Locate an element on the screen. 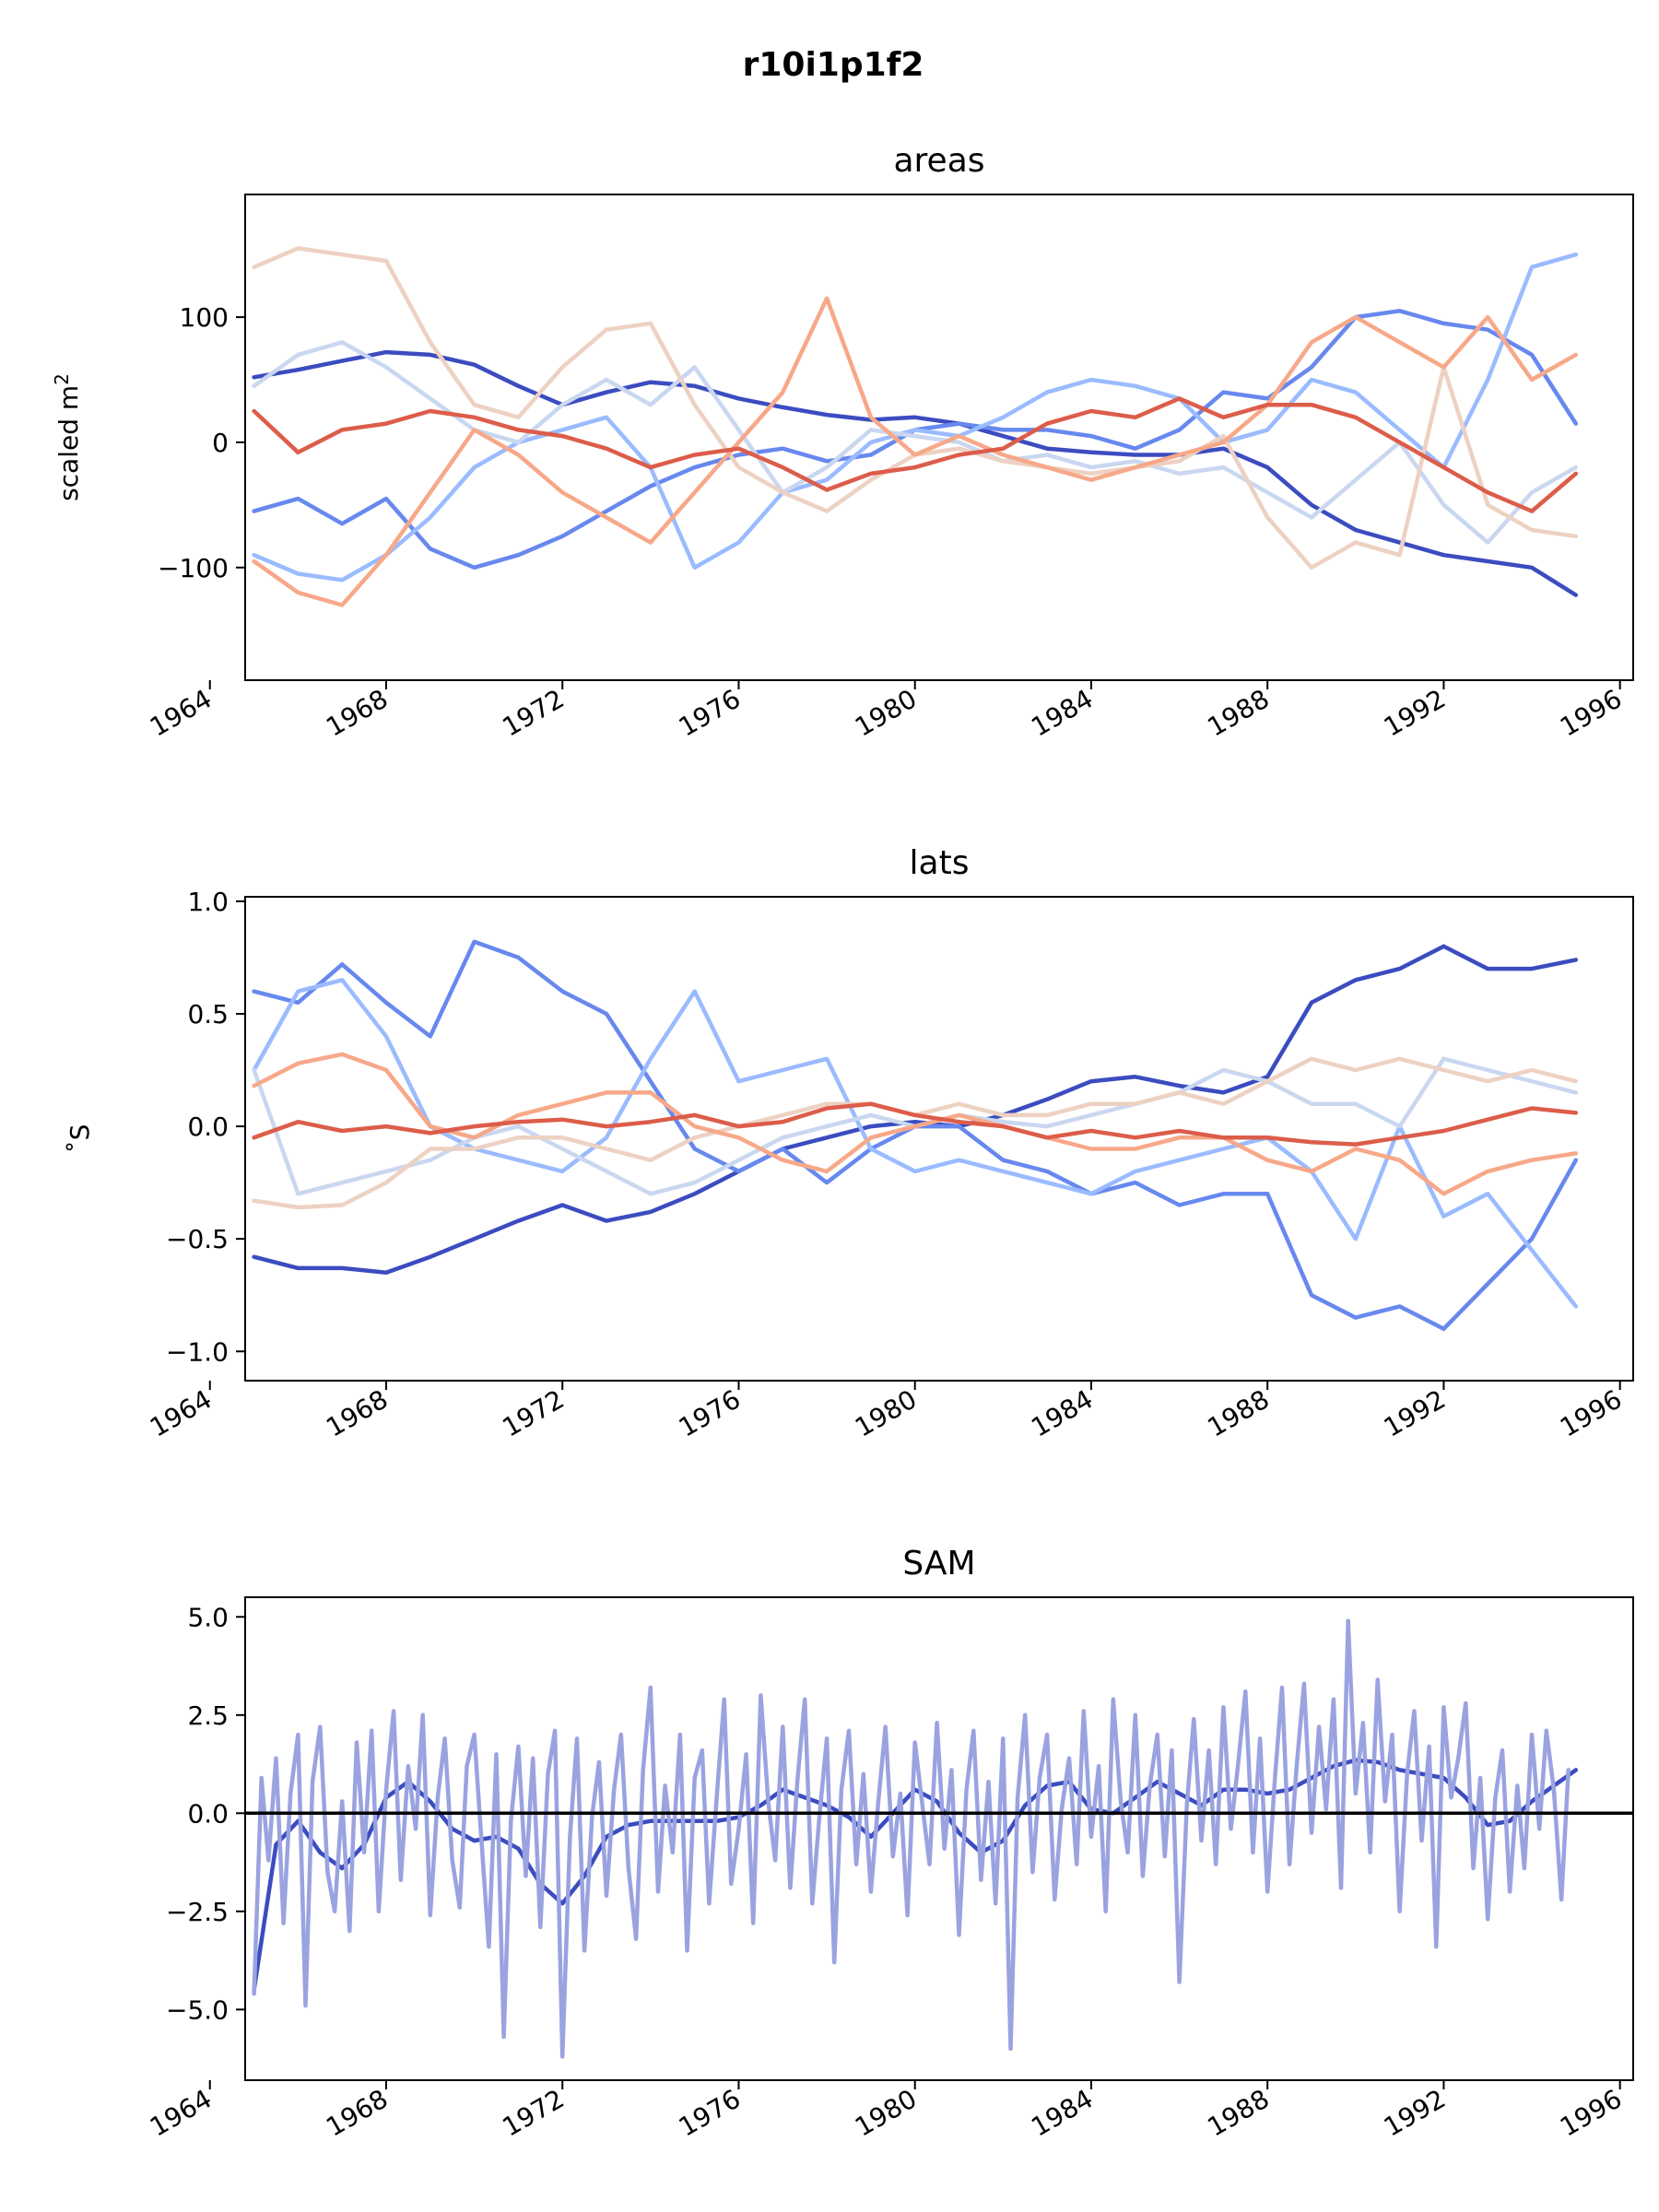  areas-ytick-label: −100 is located at coordinates (193, 568).